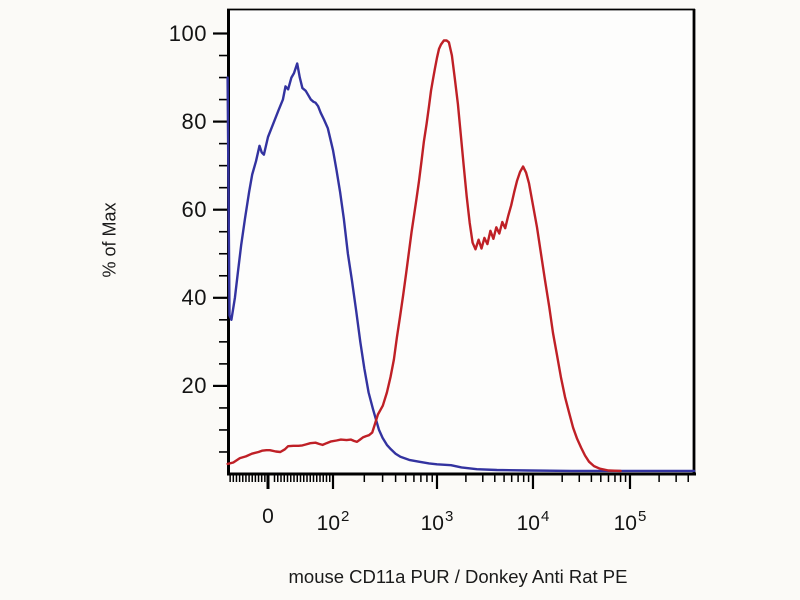 The width and height of the screenshot is (800, 600). Describe the element at coordinates (109, 240) in the screenshot. I see `y-axis-title: % of Max` at that location.